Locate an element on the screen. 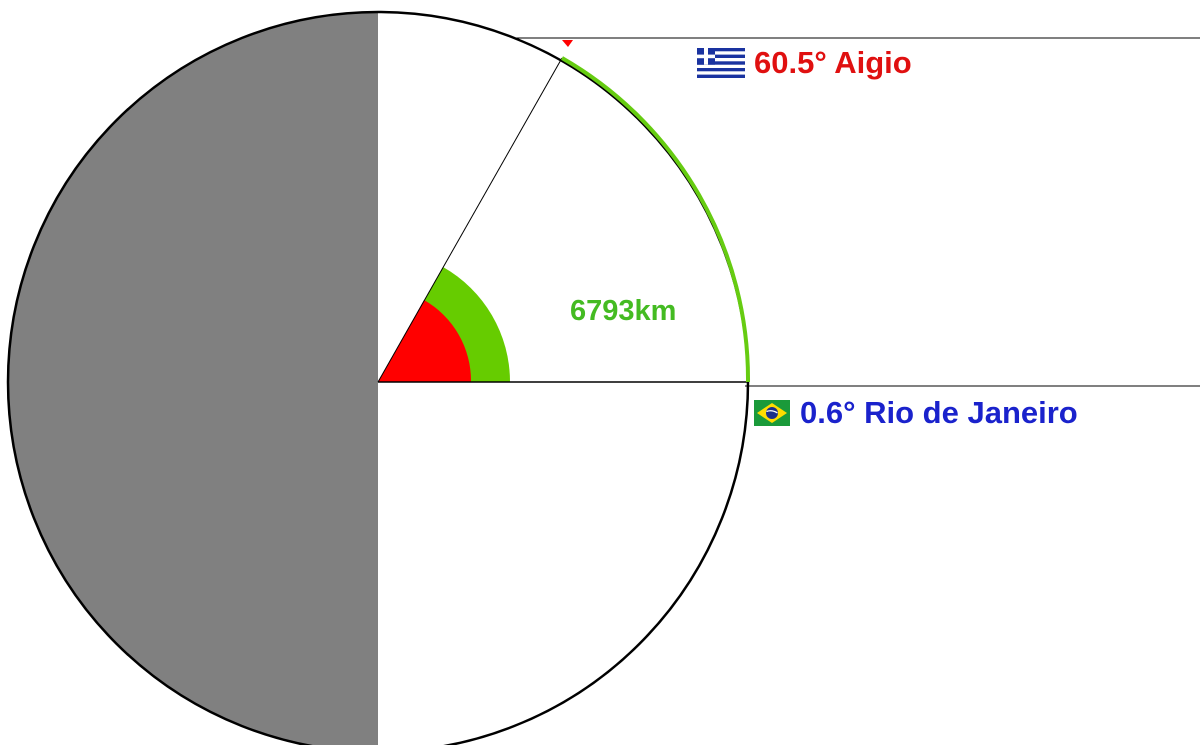 This screenshot has width=1200, height=745. brazil-flag-icon is located at coordinates (772, 413).